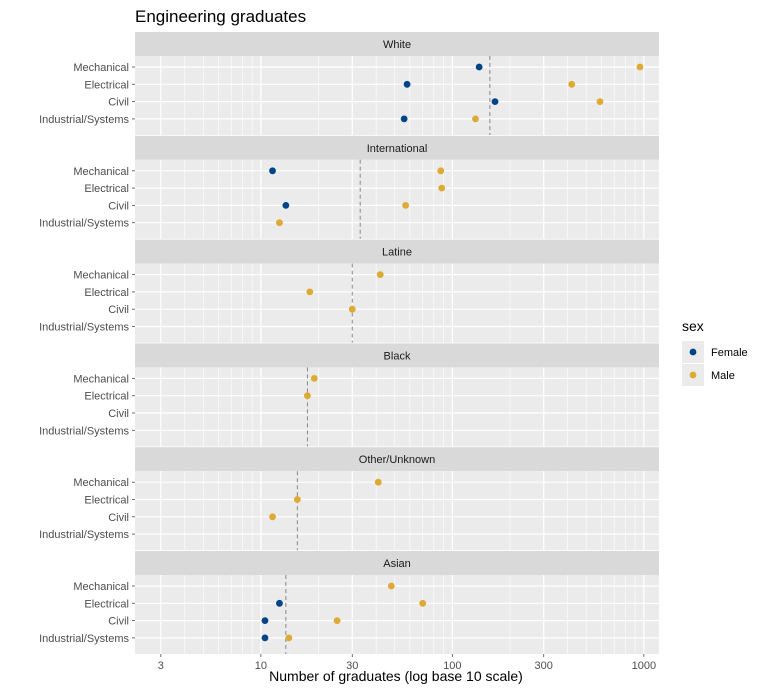  Describe the element at coordinates (693, 375) in the screenshot. I see `legend-key-male` at that location.